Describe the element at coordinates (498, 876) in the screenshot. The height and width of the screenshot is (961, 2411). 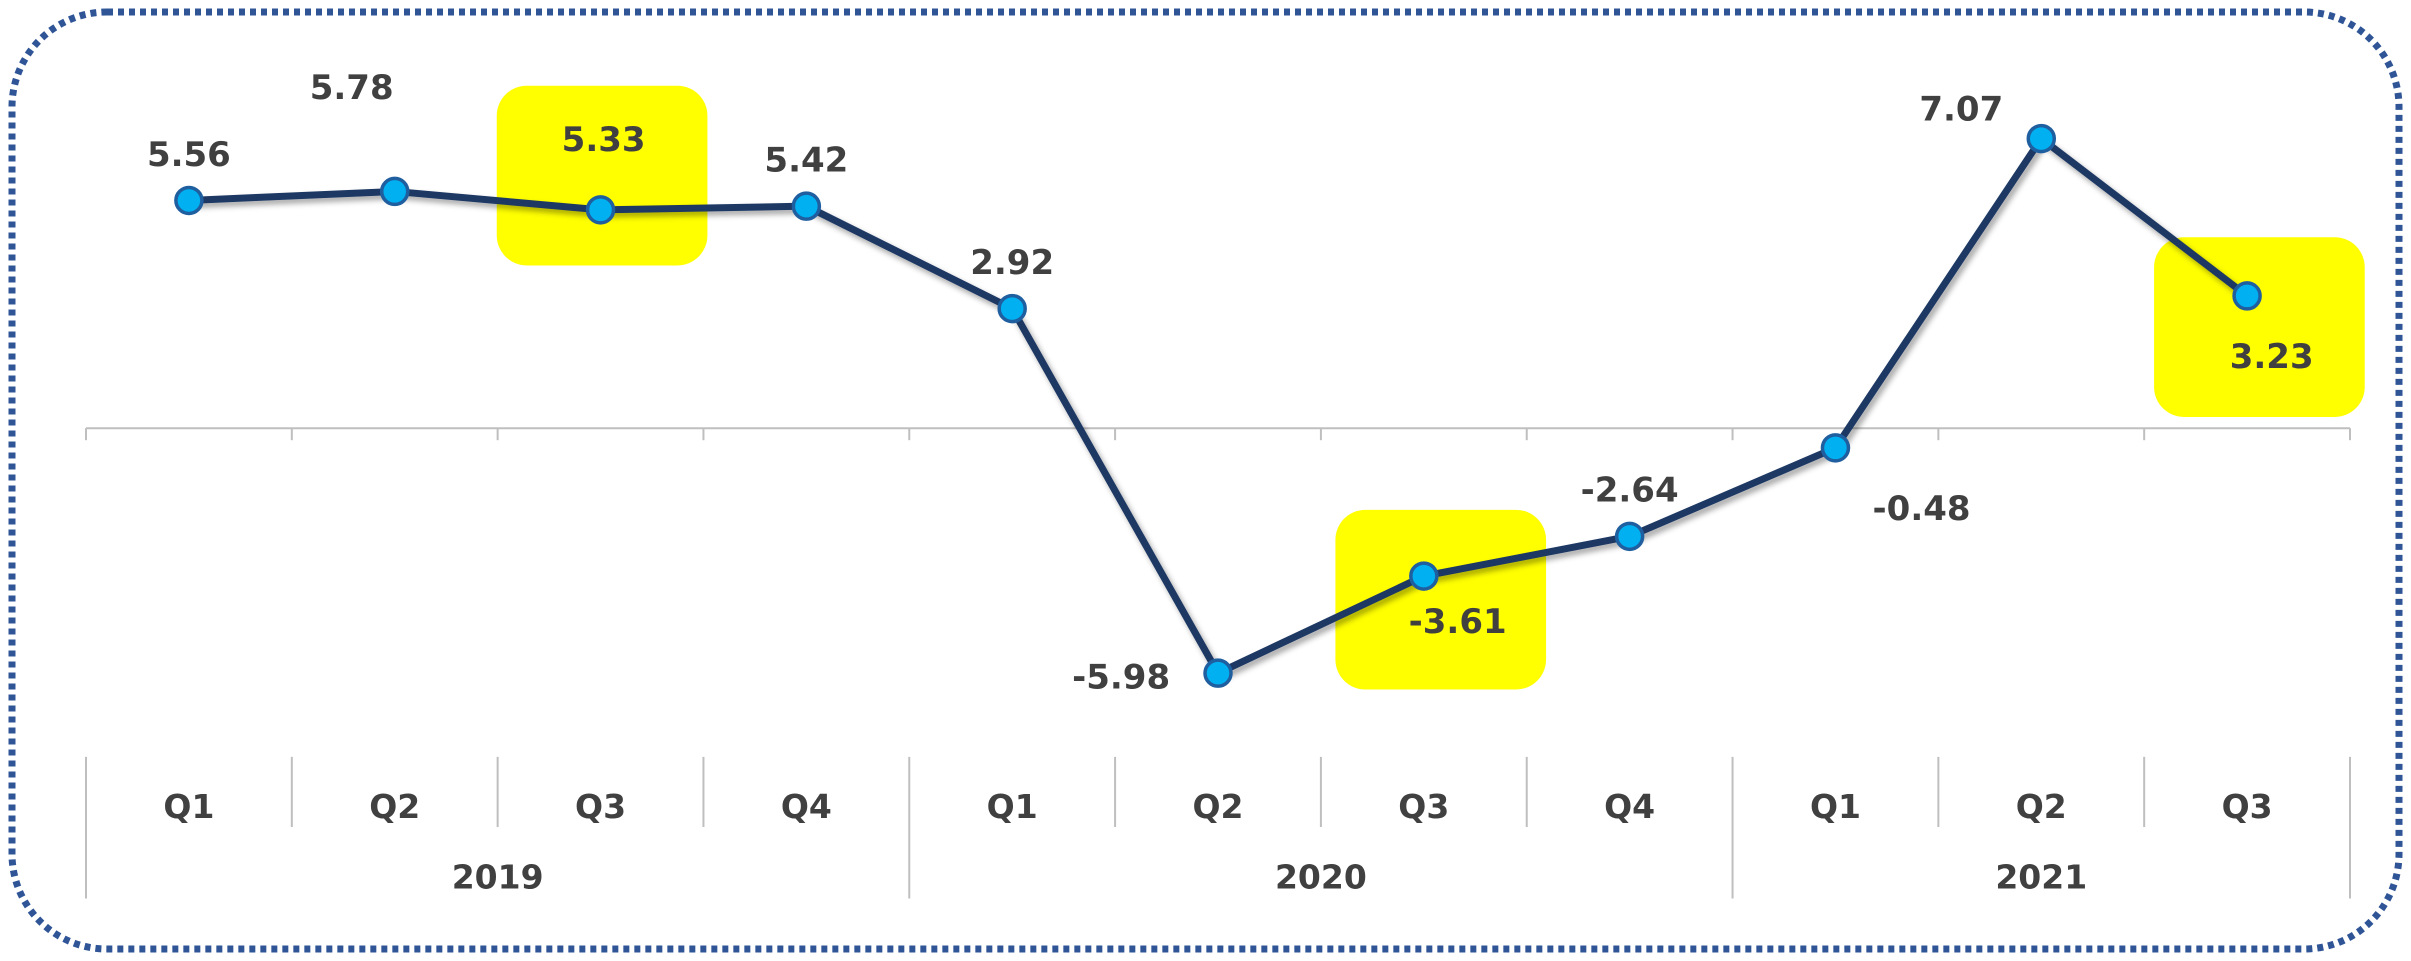
I see `year-label: 2019` at that location.